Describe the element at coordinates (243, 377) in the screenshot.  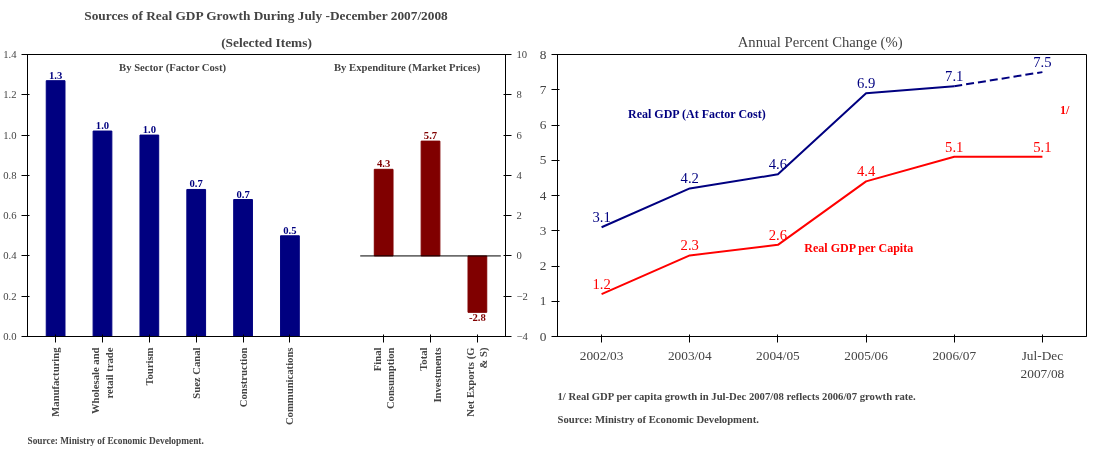
I see `x-tick-label: Construction` at that location.